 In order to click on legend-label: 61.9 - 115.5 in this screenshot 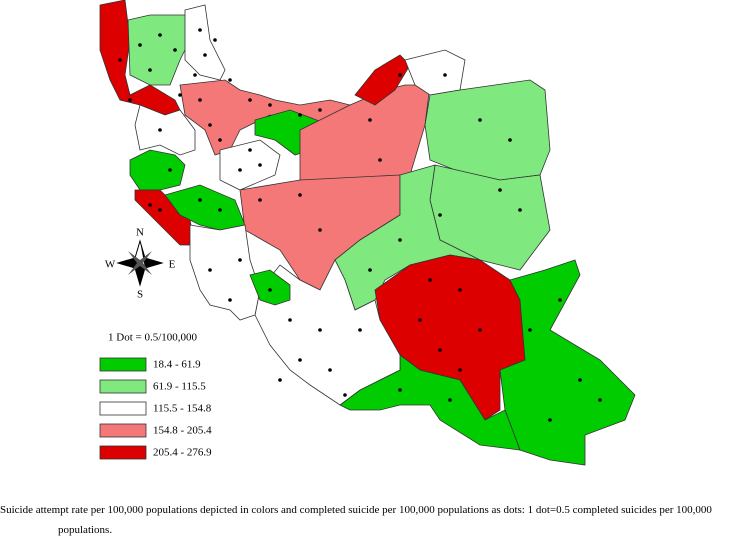, I will do `click(179, 387)`.